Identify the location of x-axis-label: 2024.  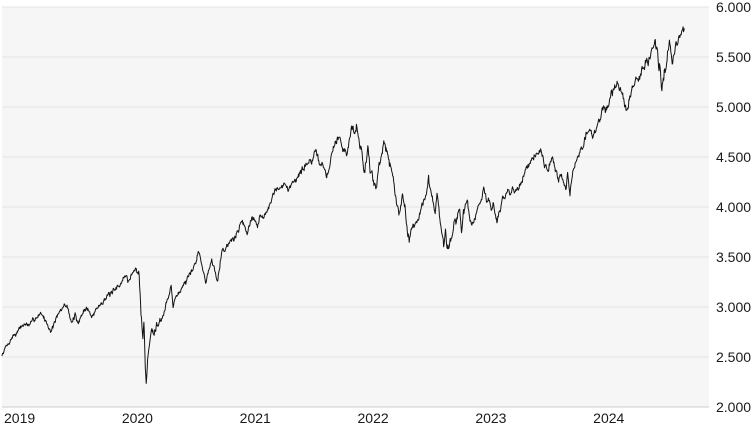
(608, 418).